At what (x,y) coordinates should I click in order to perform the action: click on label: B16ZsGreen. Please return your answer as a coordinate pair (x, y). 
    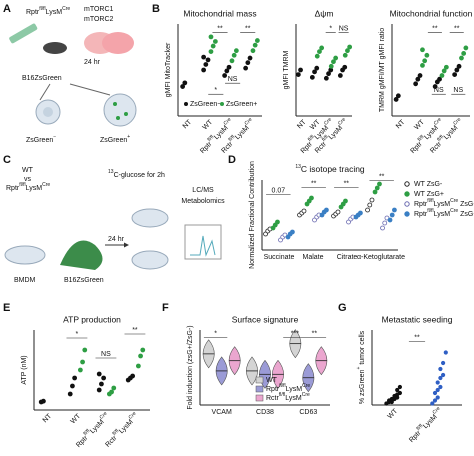
    Looking at the image, I should click on (84, 280).